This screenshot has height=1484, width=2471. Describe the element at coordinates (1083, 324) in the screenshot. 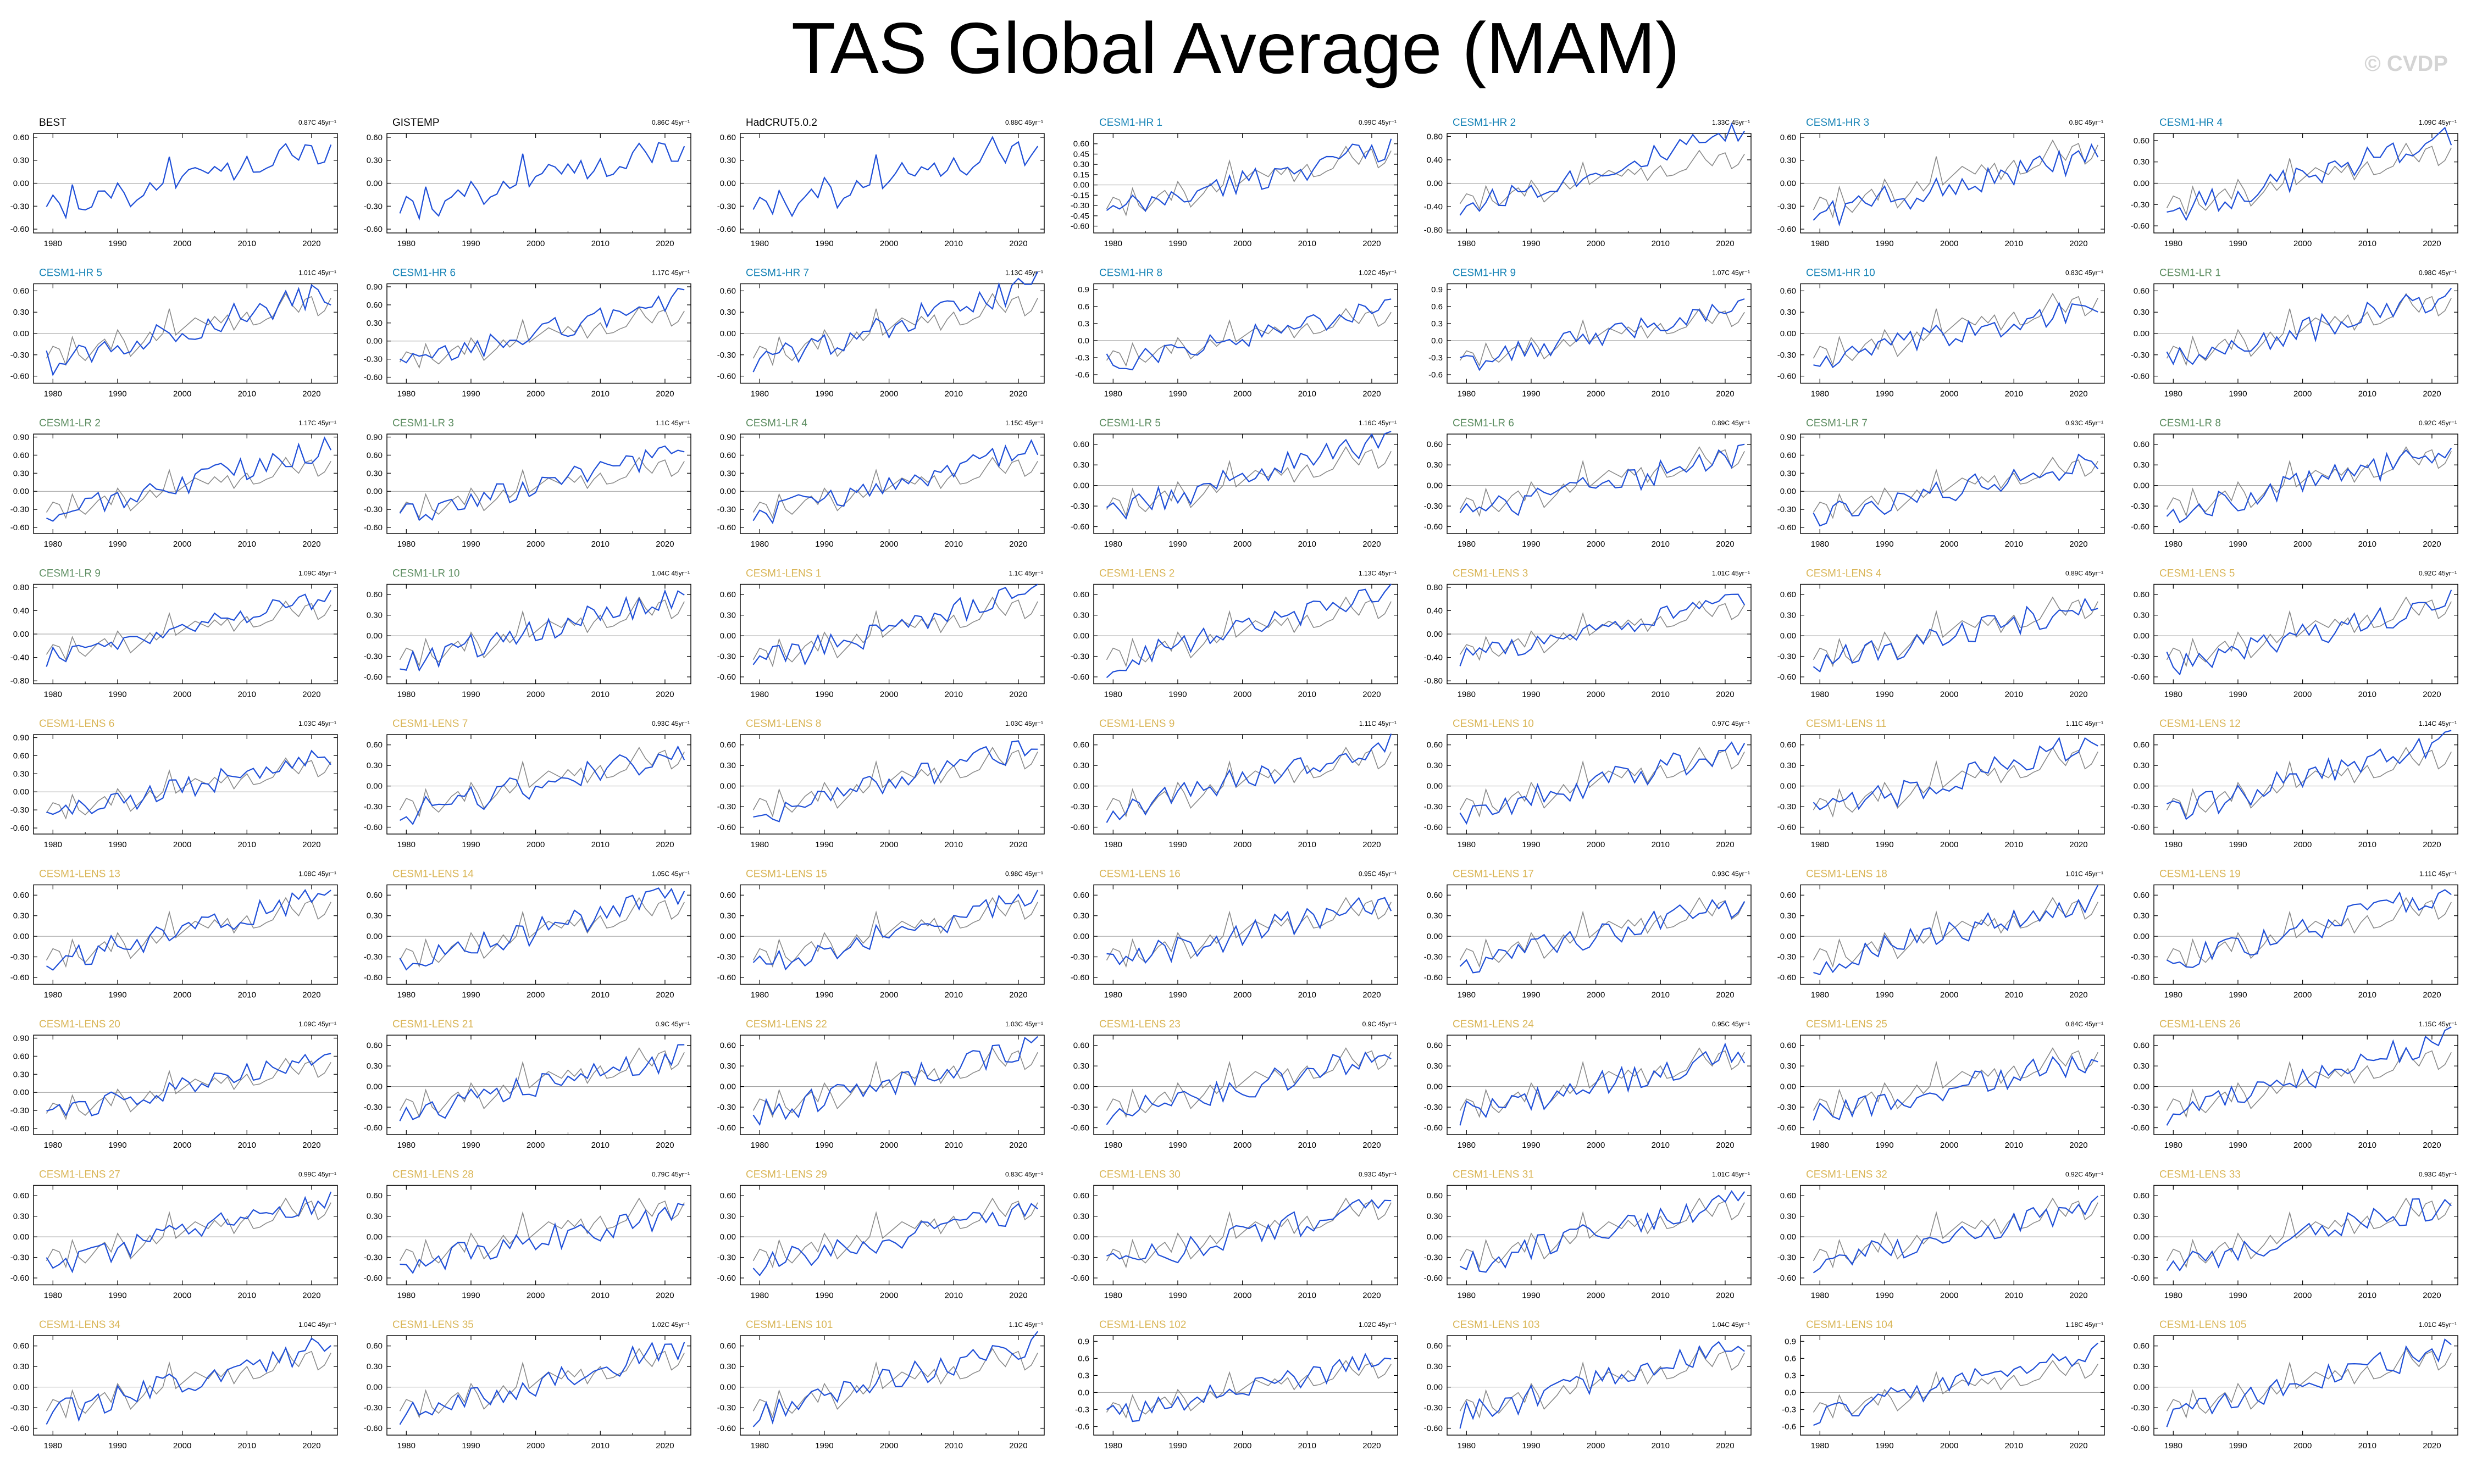

I see `y-tick-label: 0.3` at that location.